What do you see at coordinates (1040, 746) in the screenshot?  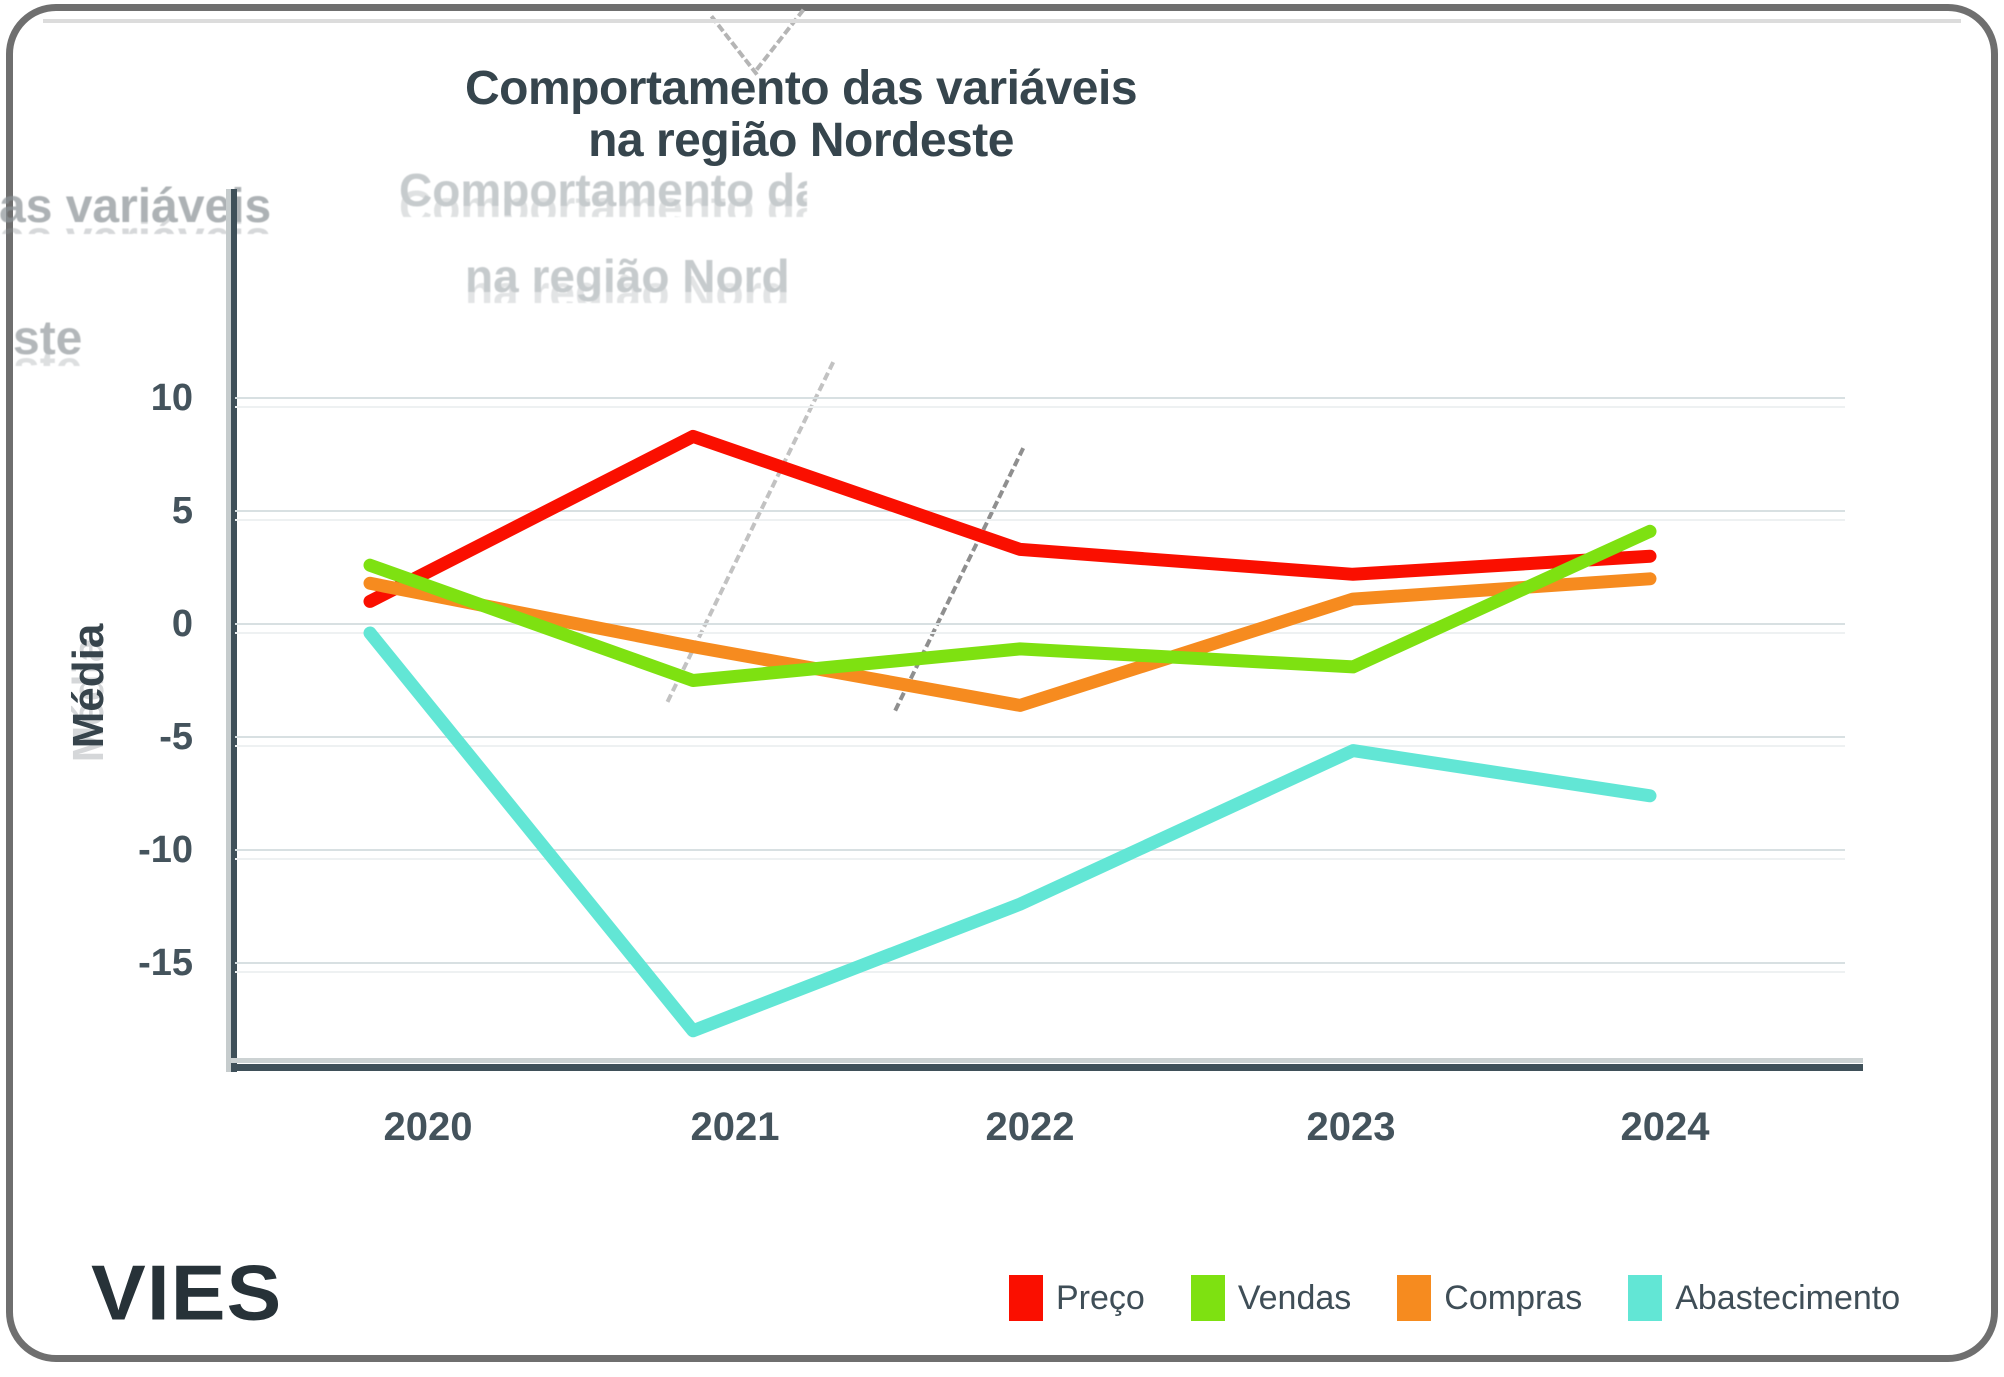 I see `gridline-ghost--5` at bounding box center [1040, 746].